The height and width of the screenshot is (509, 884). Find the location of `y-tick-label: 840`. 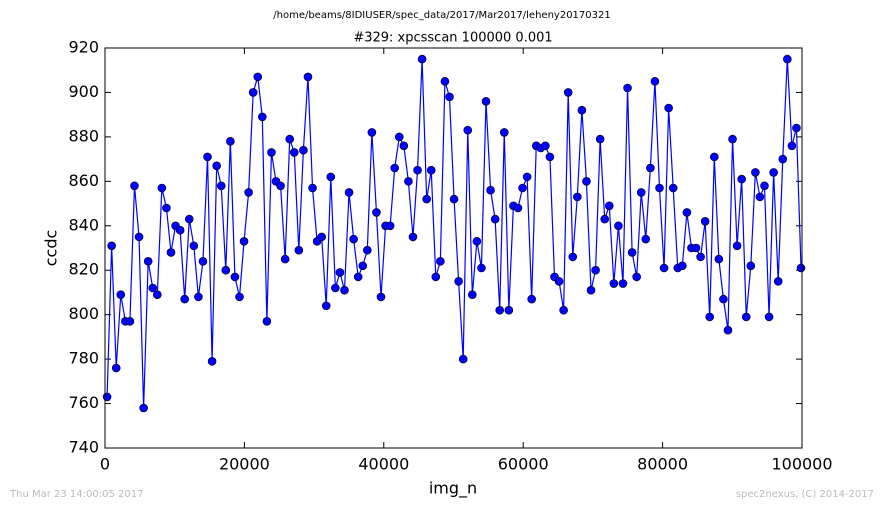

y-tick-label: 840 is located at coordinates (83, 224).